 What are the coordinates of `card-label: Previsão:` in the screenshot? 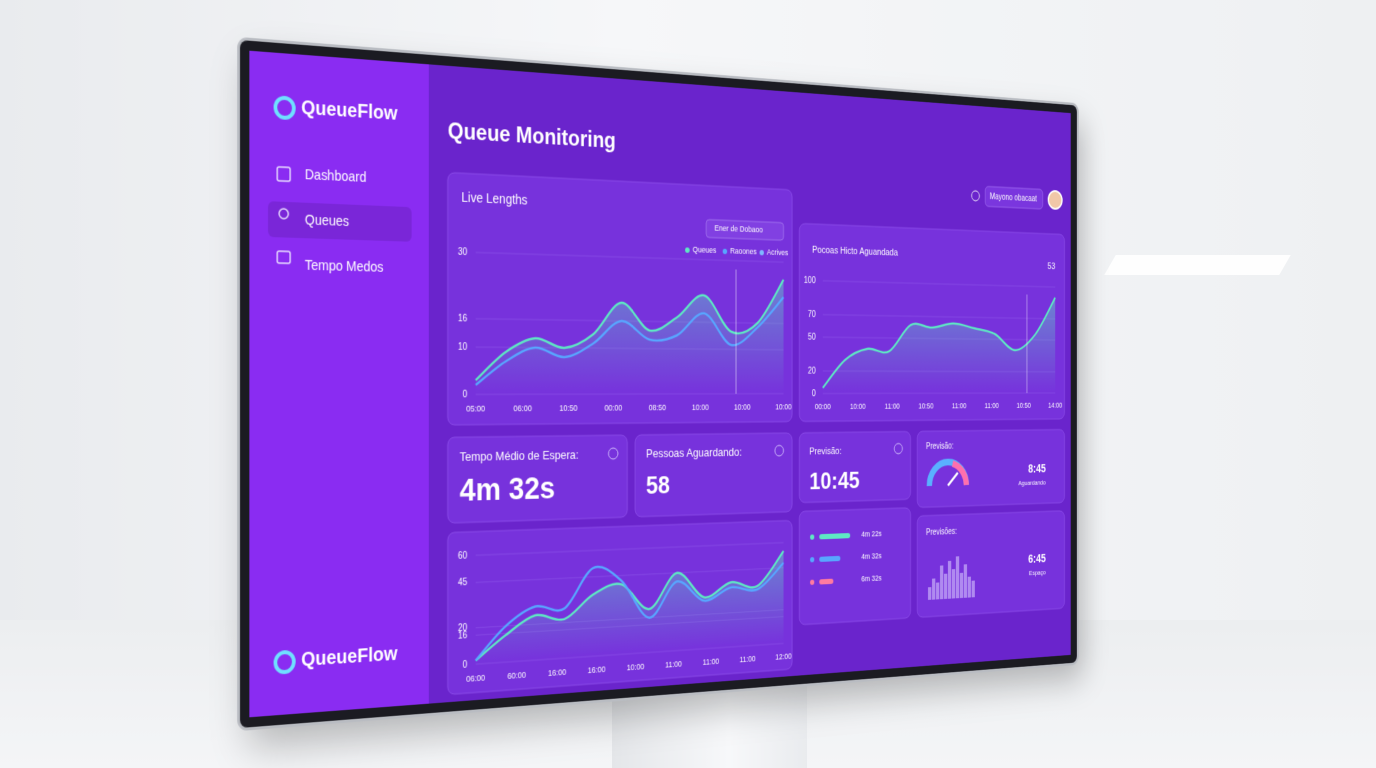 It's located at (940, 446).